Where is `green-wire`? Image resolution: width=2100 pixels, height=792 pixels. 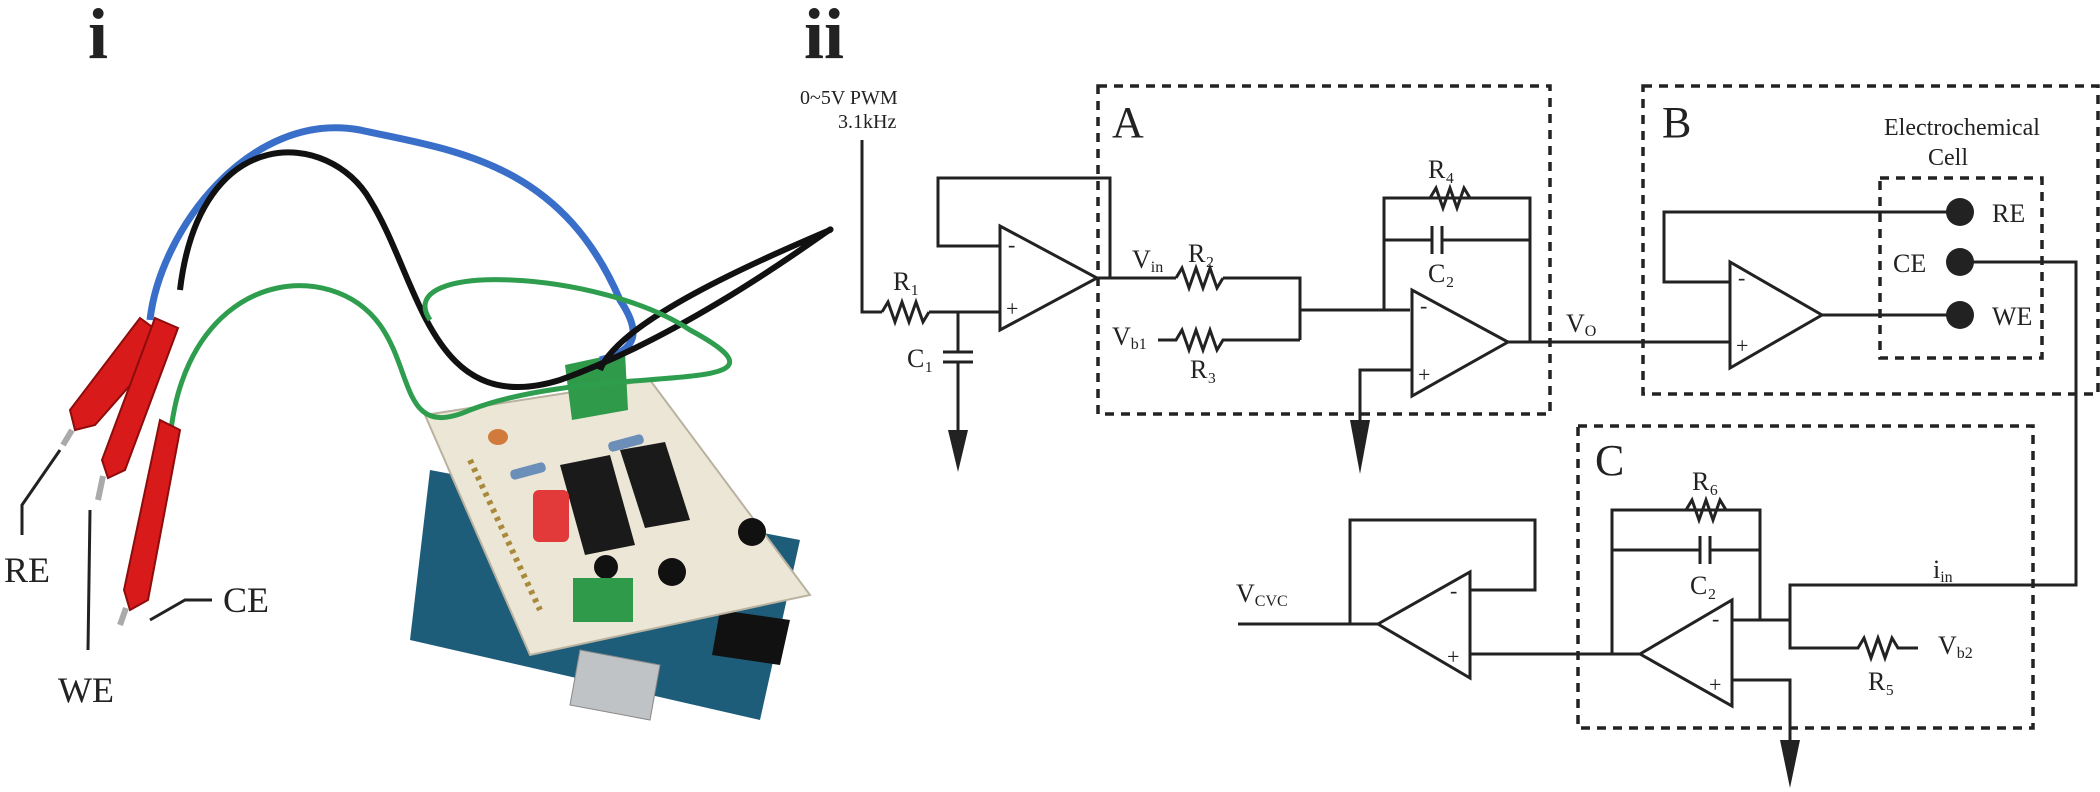 green-wire is located at coordinates (450, 359).